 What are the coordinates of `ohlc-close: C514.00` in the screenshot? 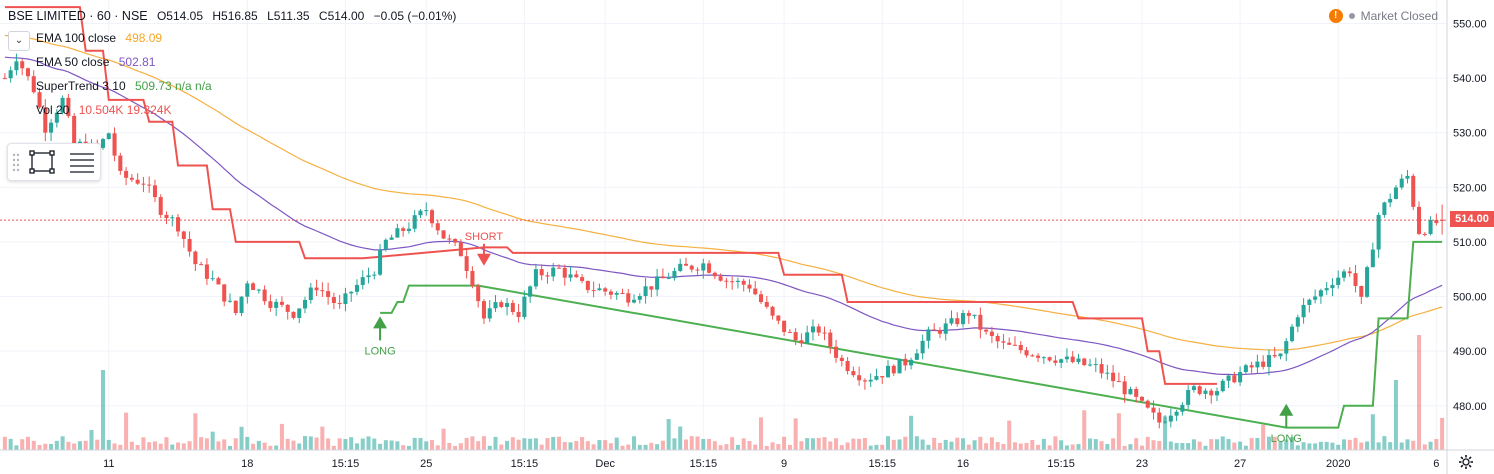 It's located at (341, 16).